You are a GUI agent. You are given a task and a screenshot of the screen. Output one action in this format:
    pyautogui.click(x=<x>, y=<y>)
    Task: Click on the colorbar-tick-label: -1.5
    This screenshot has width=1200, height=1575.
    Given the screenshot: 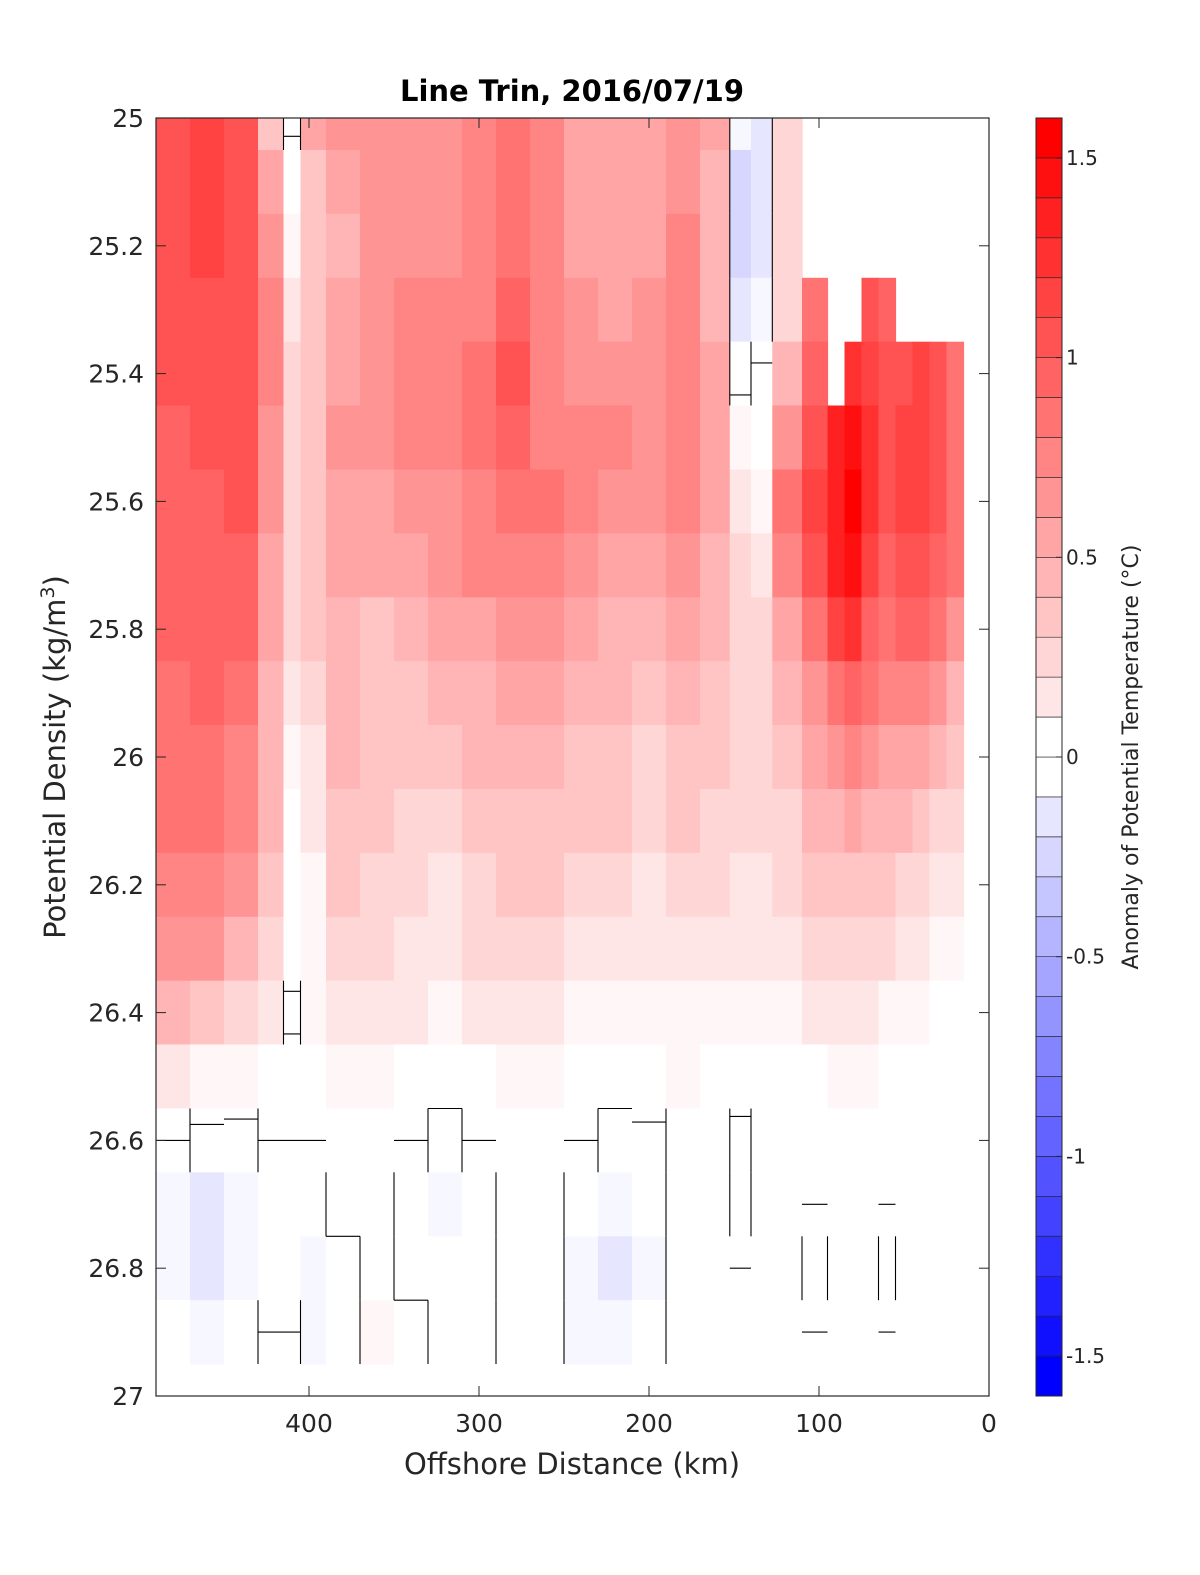 What is the action you would take?
    pyautogui.click(x=1085, y=1356)
    